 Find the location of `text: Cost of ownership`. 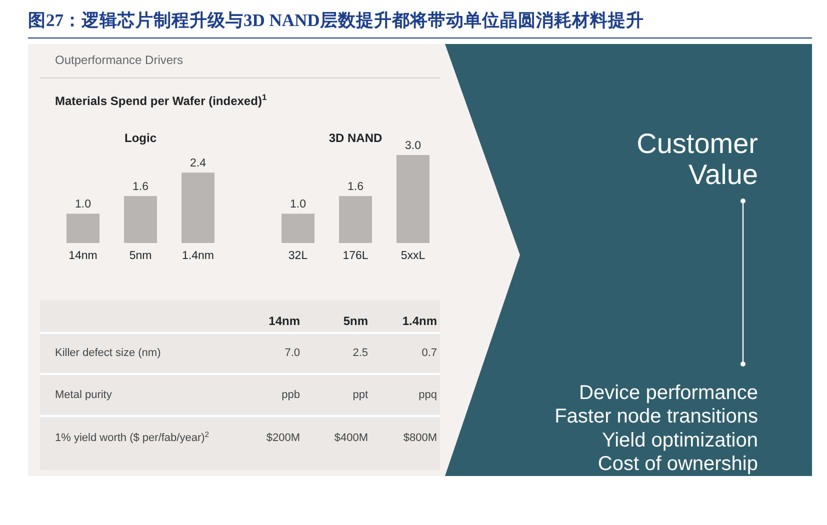

text: Cost of ownership is located at coordinates (678, 464).